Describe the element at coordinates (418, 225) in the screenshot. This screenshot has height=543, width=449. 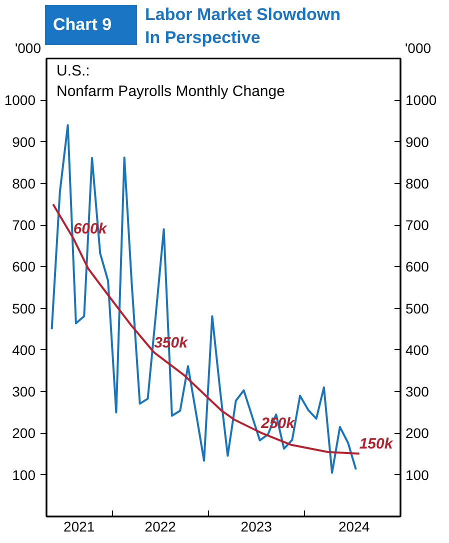
I see `y2-tick-label: 700` at that location.